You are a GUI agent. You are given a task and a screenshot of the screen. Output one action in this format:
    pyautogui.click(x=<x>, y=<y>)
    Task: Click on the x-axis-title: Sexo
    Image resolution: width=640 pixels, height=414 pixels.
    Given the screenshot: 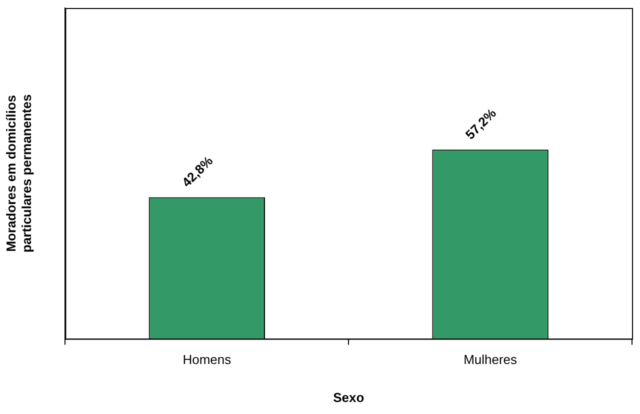 What is the action you would take?
    pyautogui.click(x=348, y=397)
    